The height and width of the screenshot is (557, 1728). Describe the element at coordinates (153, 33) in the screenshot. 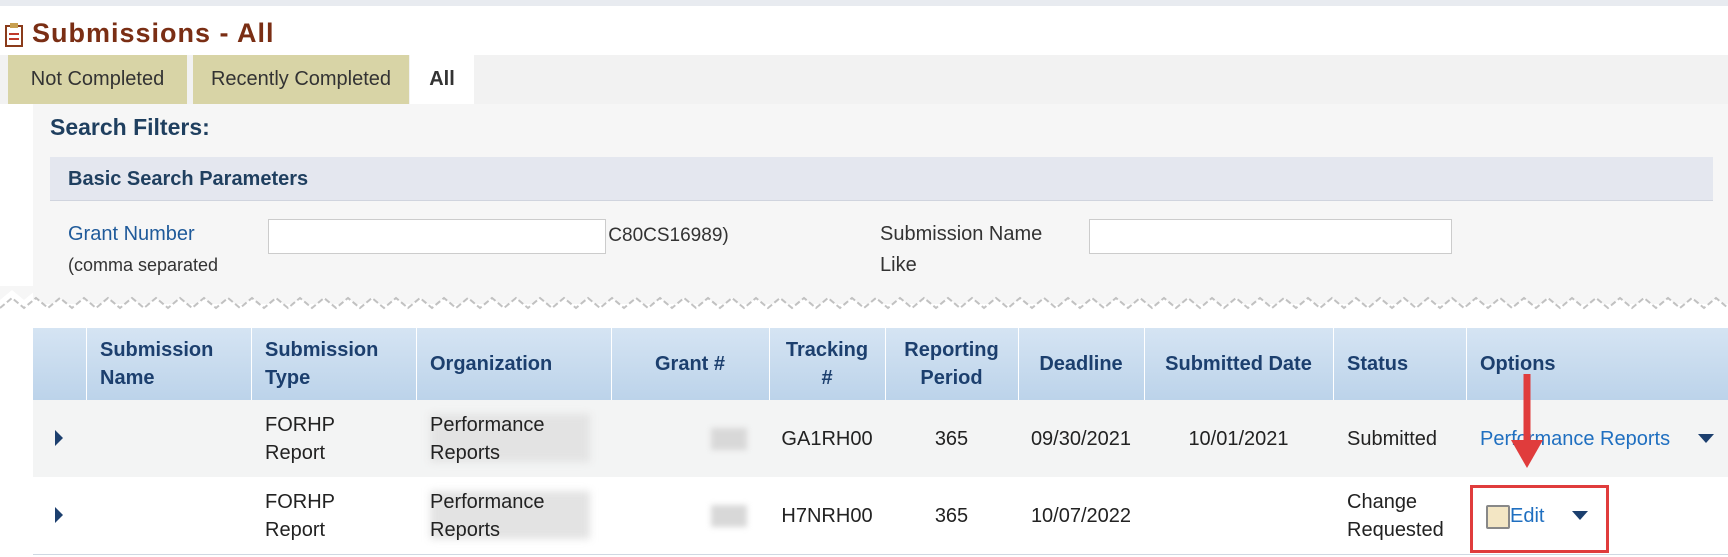

I see `page-title: Submissions - All` at that location.